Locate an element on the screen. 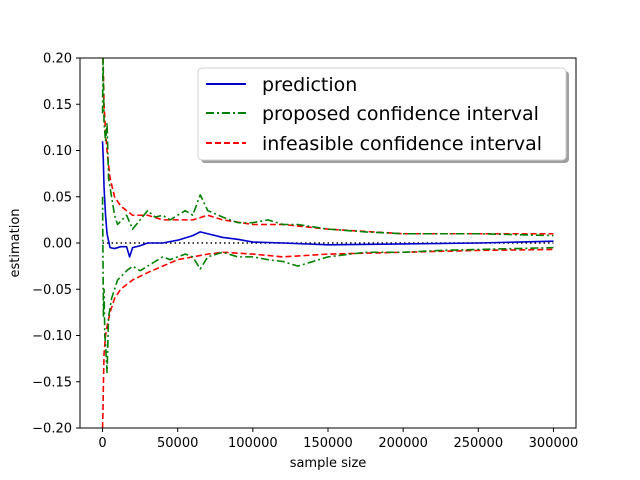 The height and width of the screenshot is (480, 640). x-tick-label: 0 is located at coordinates (102, 443).